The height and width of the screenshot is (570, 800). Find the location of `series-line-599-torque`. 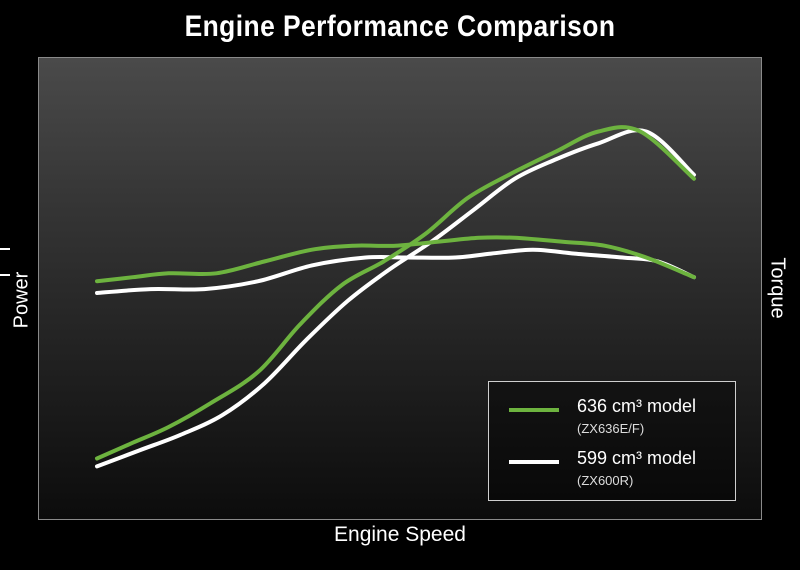

series-line-599-torque is located at coordinates (395, 271).